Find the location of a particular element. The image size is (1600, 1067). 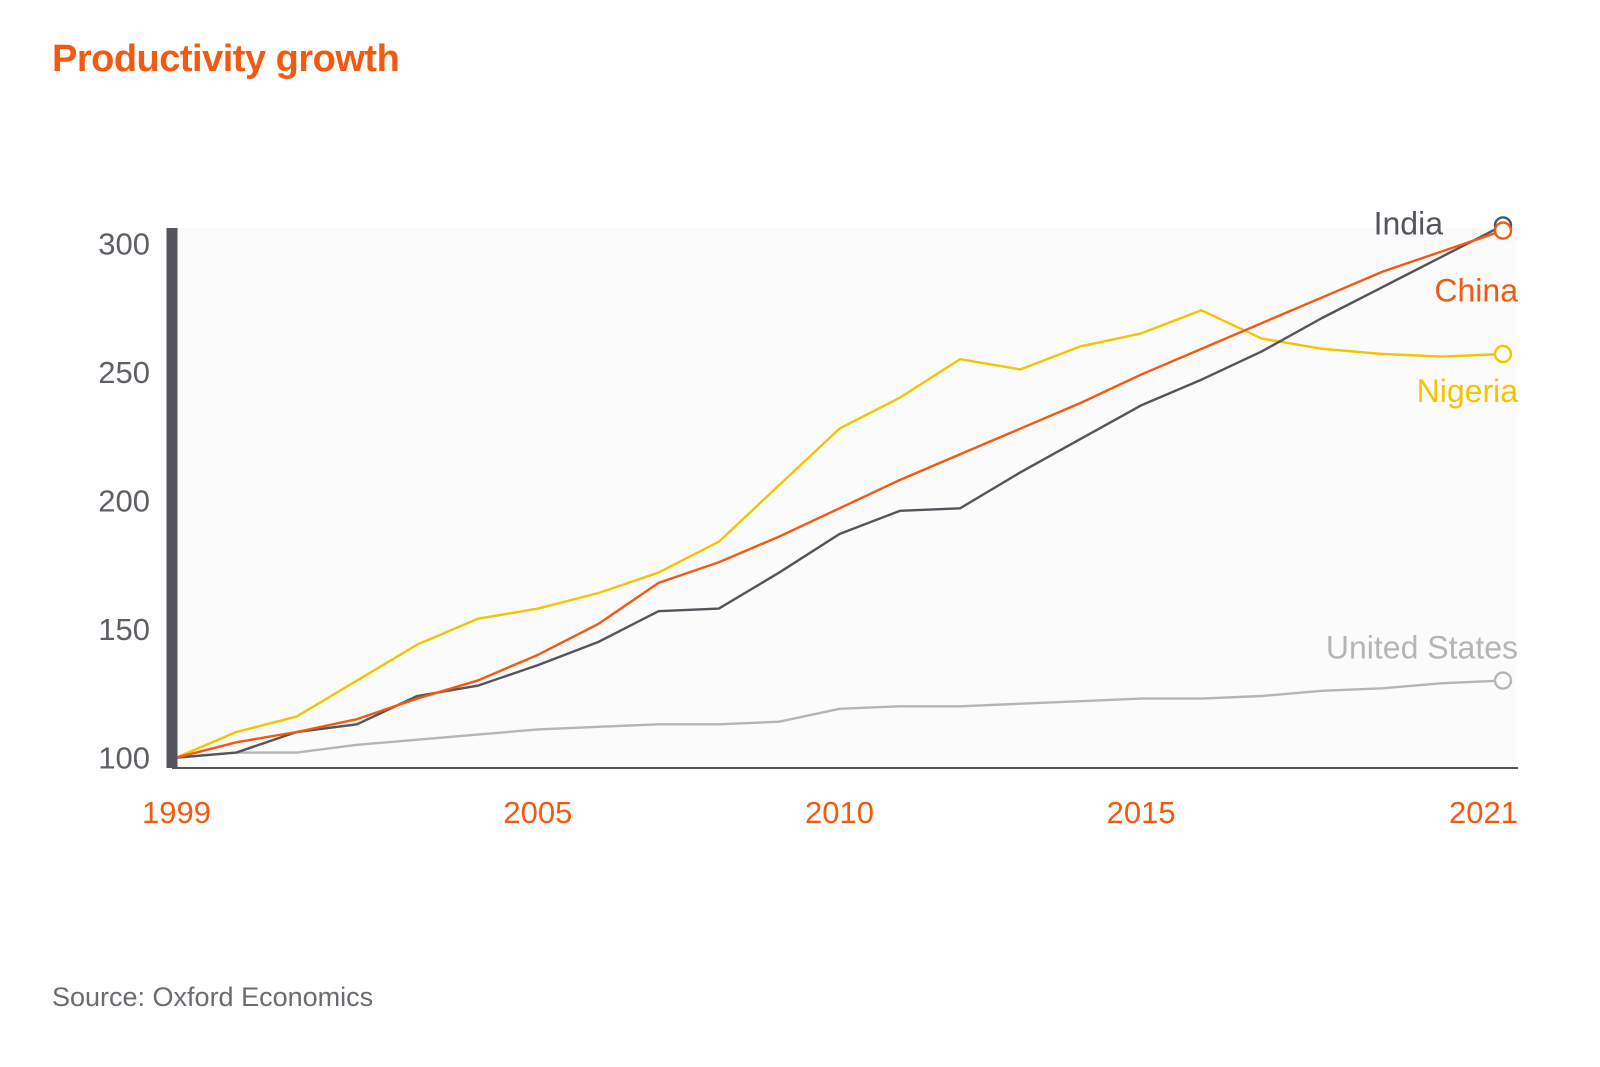

source-note: Source: Oxford Economics is located at coordinates (213, 997).